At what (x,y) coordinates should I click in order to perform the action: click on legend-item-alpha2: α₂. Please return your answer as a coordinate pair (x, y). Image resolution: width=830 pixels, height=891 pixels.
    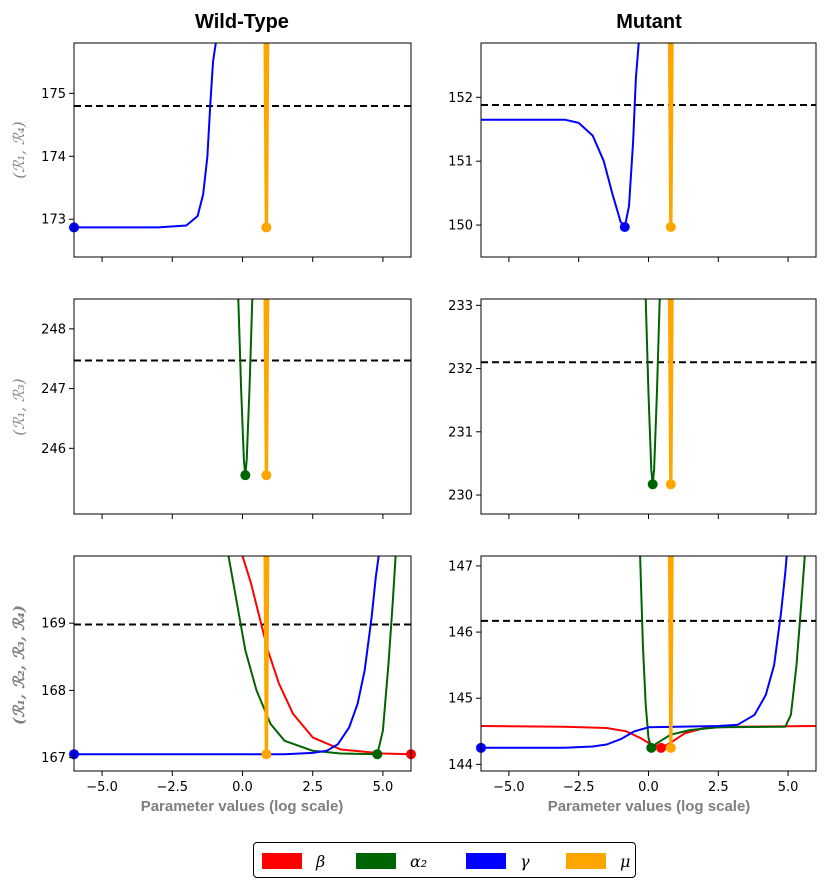
    Looking at the image, I should click on (391, 861).